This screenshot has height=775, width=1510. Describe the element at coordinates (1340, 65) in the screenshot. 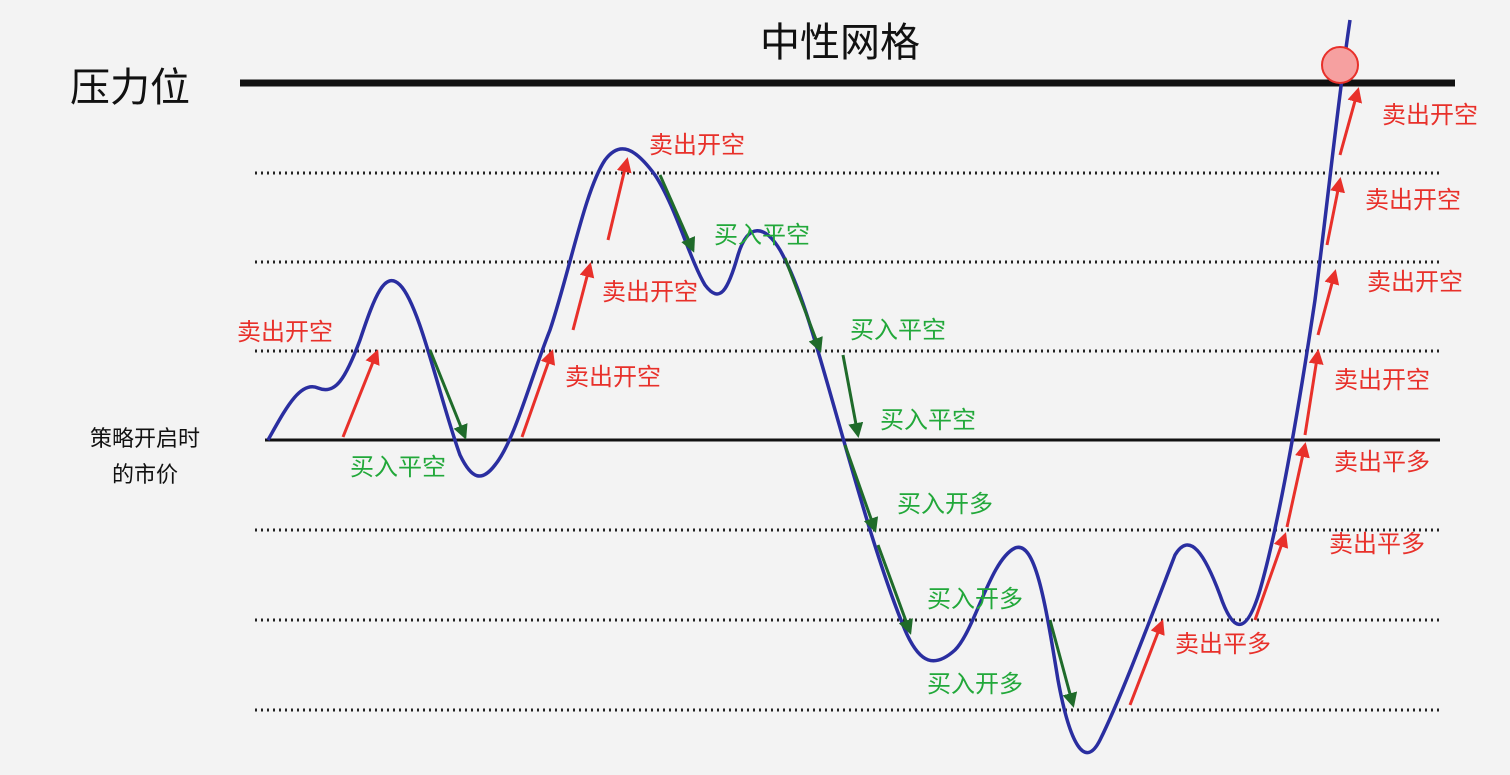

I see `breakout-marker` at that location.